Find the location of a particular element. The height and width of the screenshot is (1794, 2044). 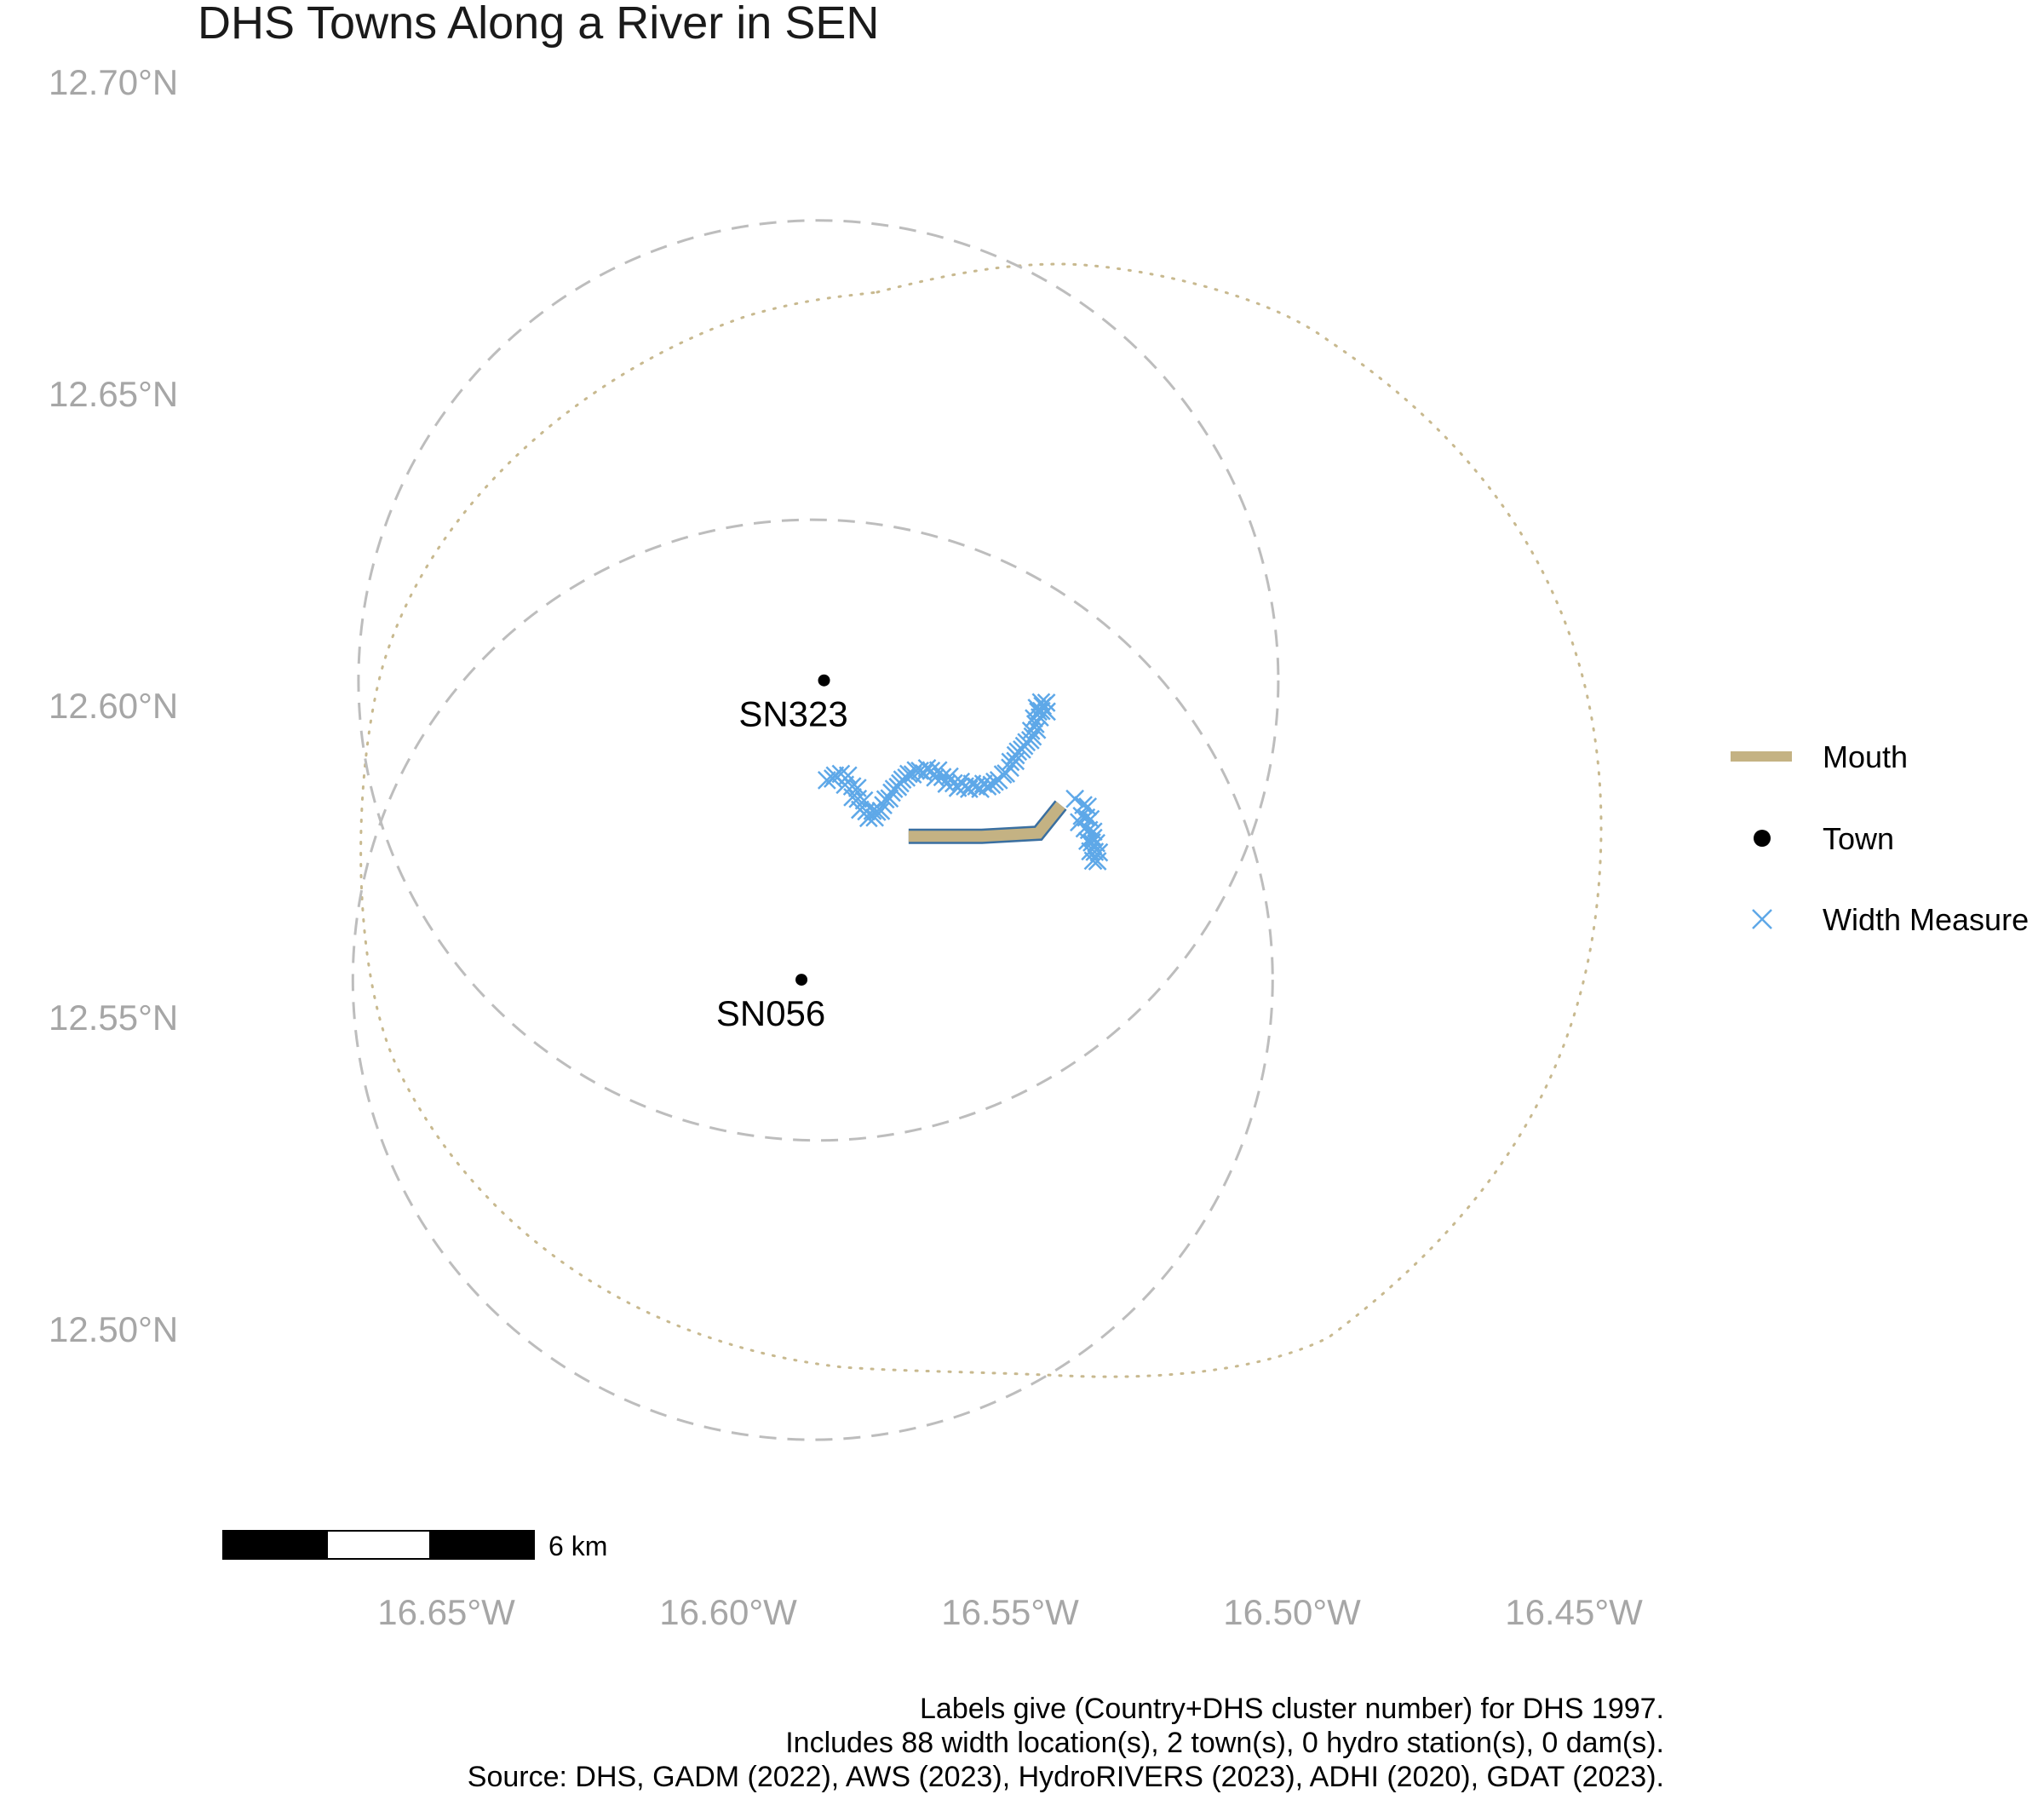

longitude-axis: 16.65°W 16.60°W 16.55°W 16.50°W 16.45°W is located at coordinates (1010, 1612).